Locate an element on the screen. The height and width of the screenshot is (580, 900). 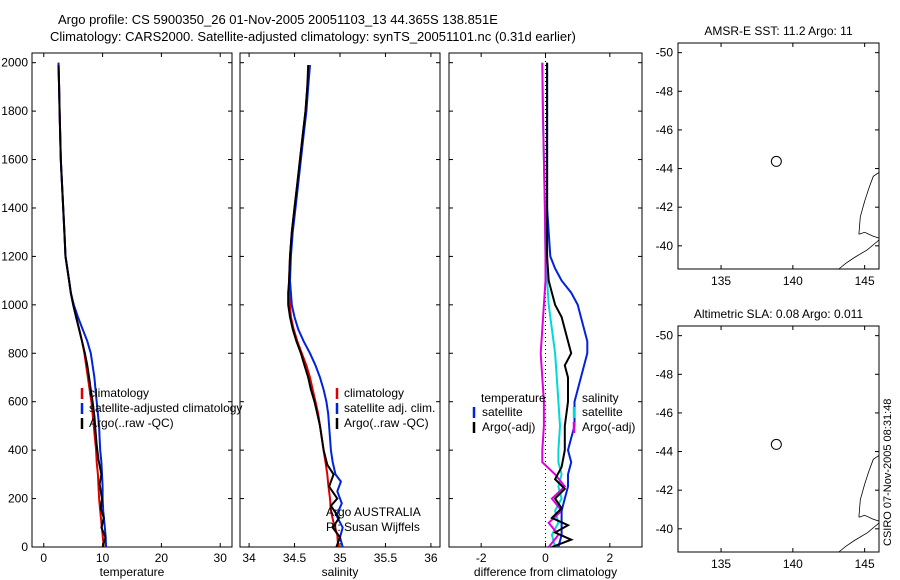
x-tick-label: 35 is located at coordinates (340, 558).